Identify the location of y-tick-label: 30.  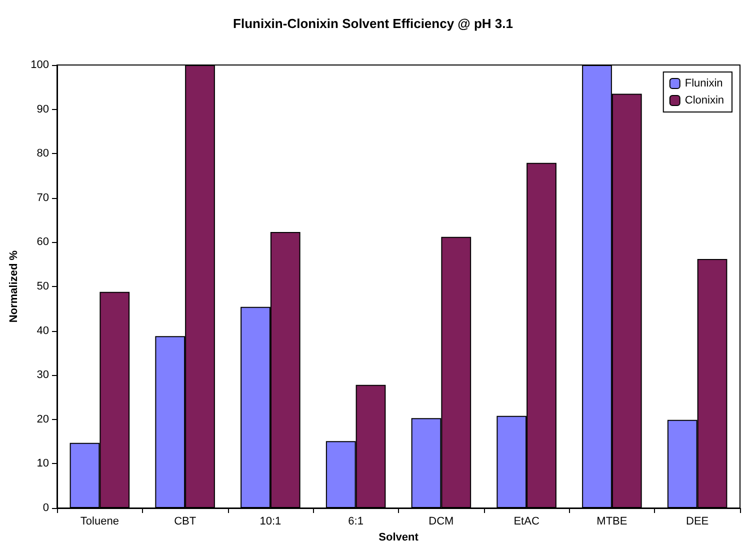
(42, 375).